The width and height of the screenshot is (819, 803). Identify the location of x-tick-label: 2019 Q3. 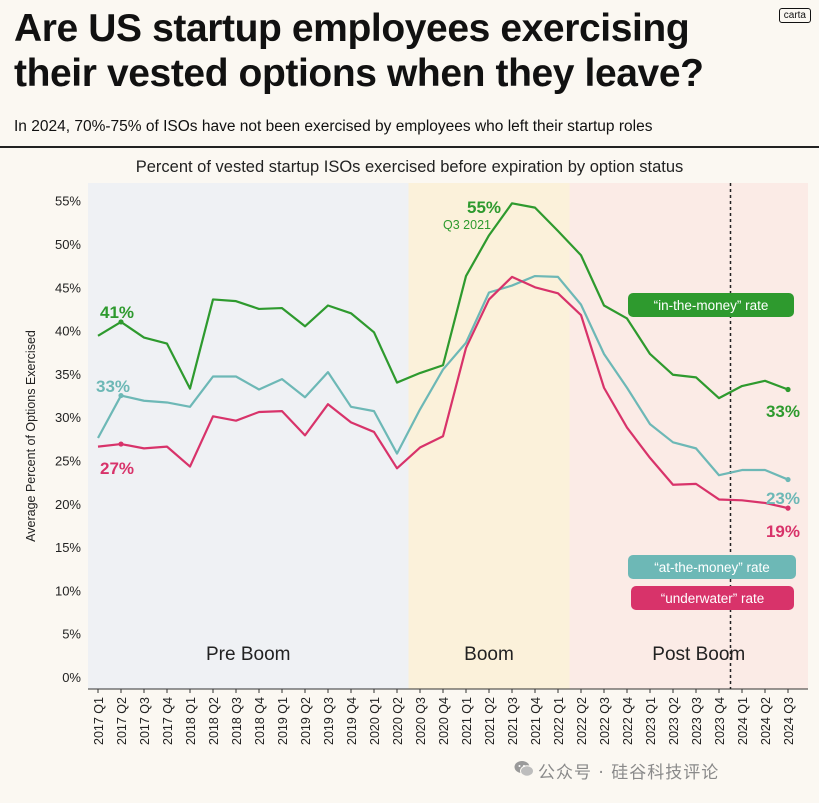
(329, 721).